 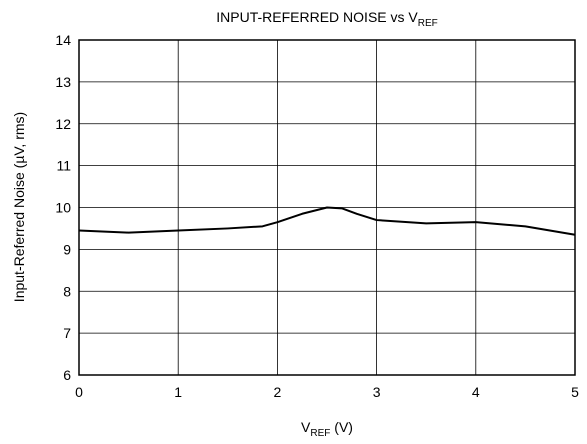 What do you see at coordinates (476, 392) in the screenshot?
I see `x-tick-label: 4` at bounding box center [476, 392].